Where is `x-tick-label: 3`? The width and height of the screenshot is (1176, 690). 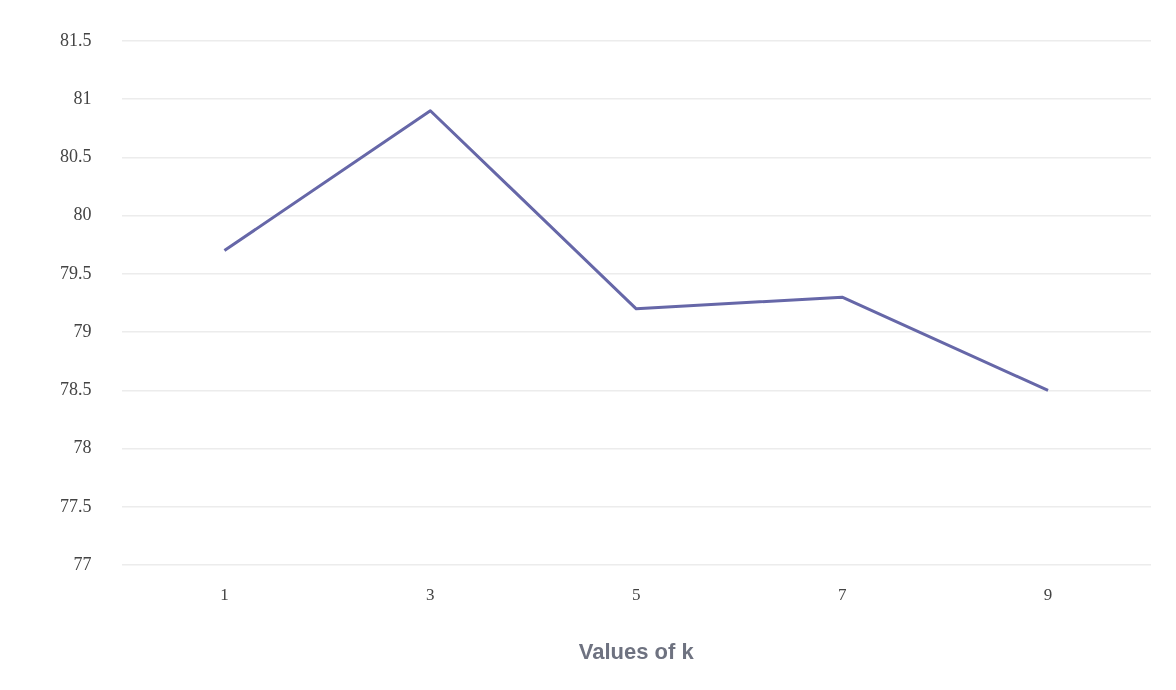
x-tick-label: 3 is located at coordinates (430, 594).